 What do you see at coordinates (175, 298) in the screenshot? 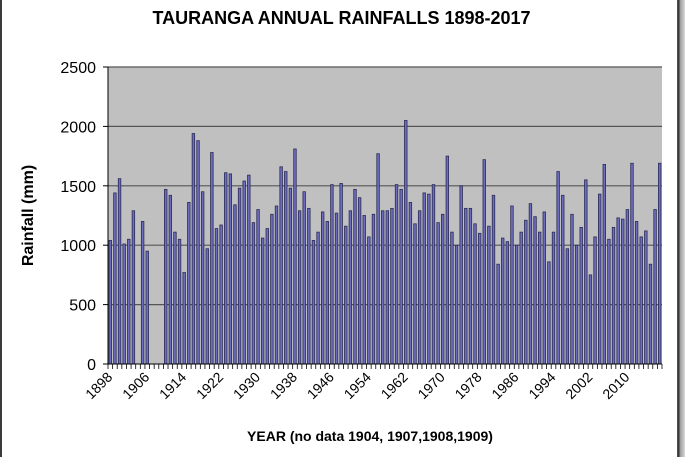
I see `bar-1912` at bounding box center [175, 298].